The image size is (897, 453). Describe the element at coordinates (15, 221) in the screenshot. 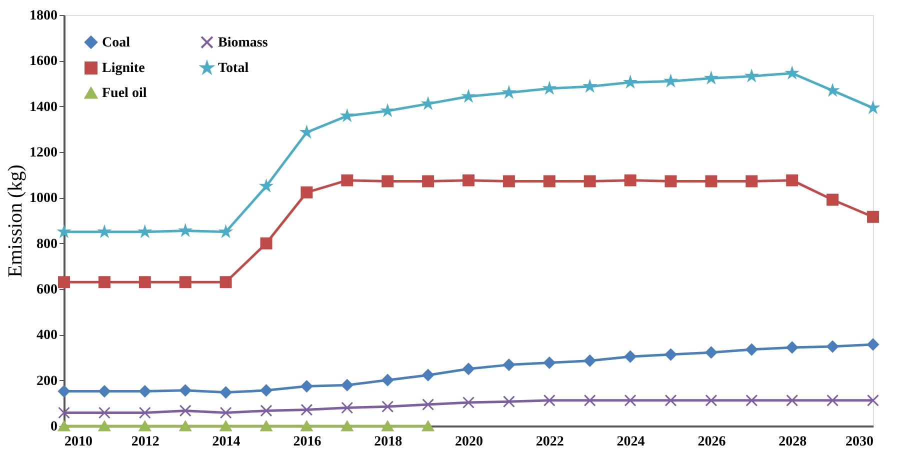

I see `y-axis-title: Emission (kg)` at that location.